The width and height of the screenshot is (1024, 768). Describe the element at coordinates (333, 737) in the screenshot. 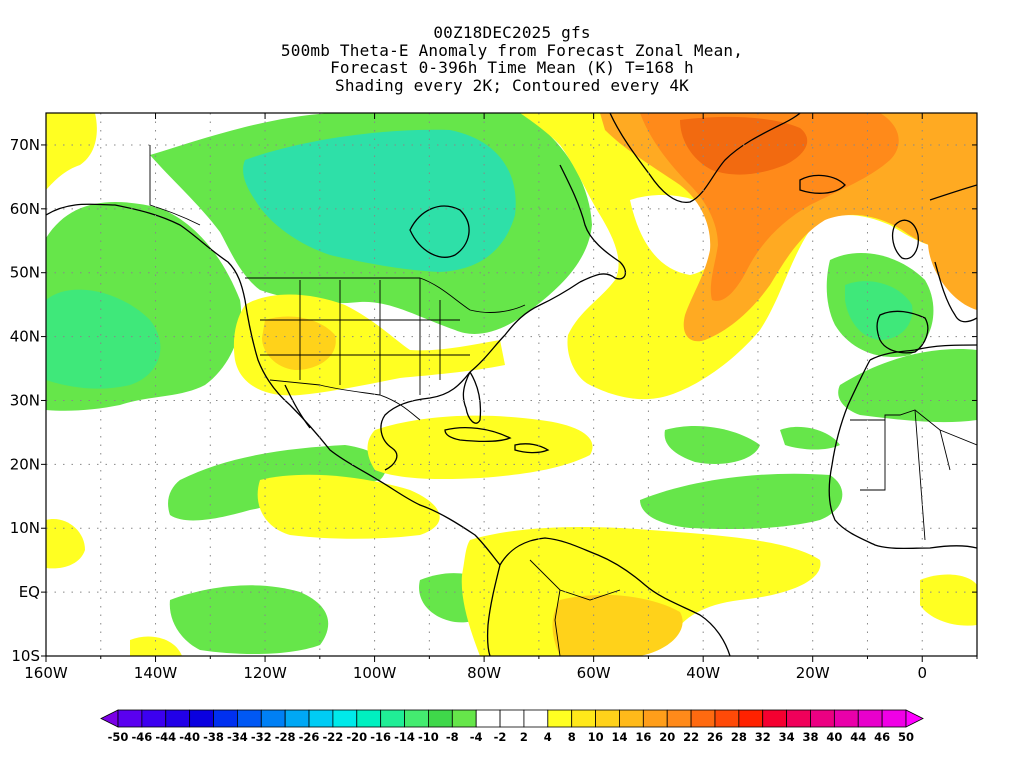

I see `colorbar-level-label: -22` at that location.